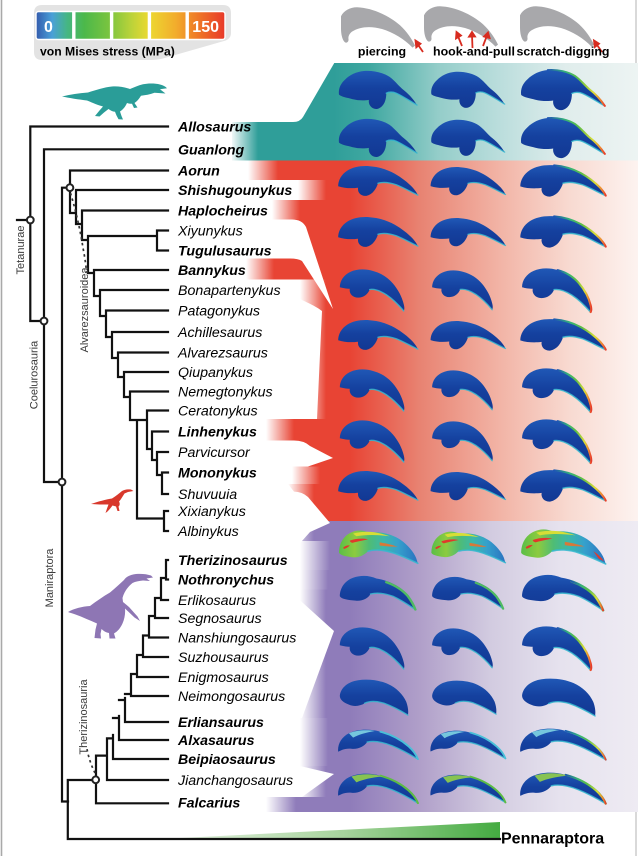 The image size is (638, 856). Describe the element at coordinates (21, 250) in the screenshot. I see `svg-text: Tetanurae` at that location.